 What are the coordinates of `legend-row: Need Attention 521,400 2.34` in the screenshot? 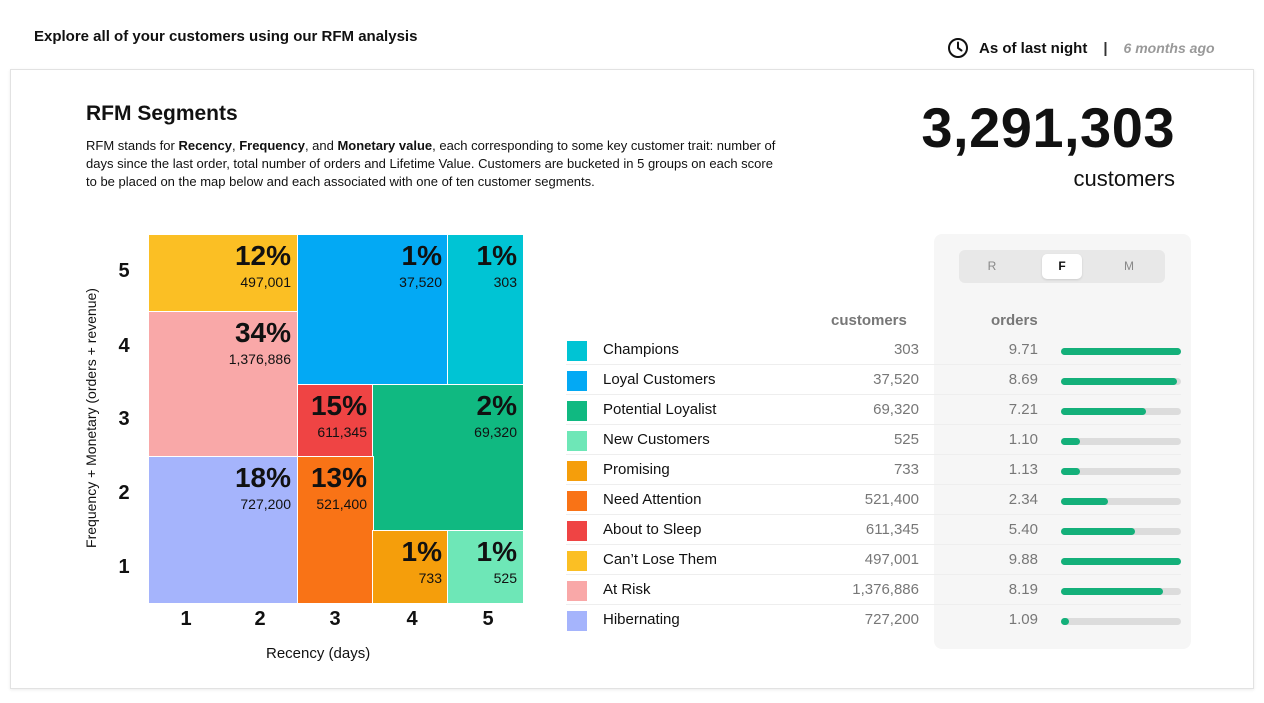 It's located at (873, 500).